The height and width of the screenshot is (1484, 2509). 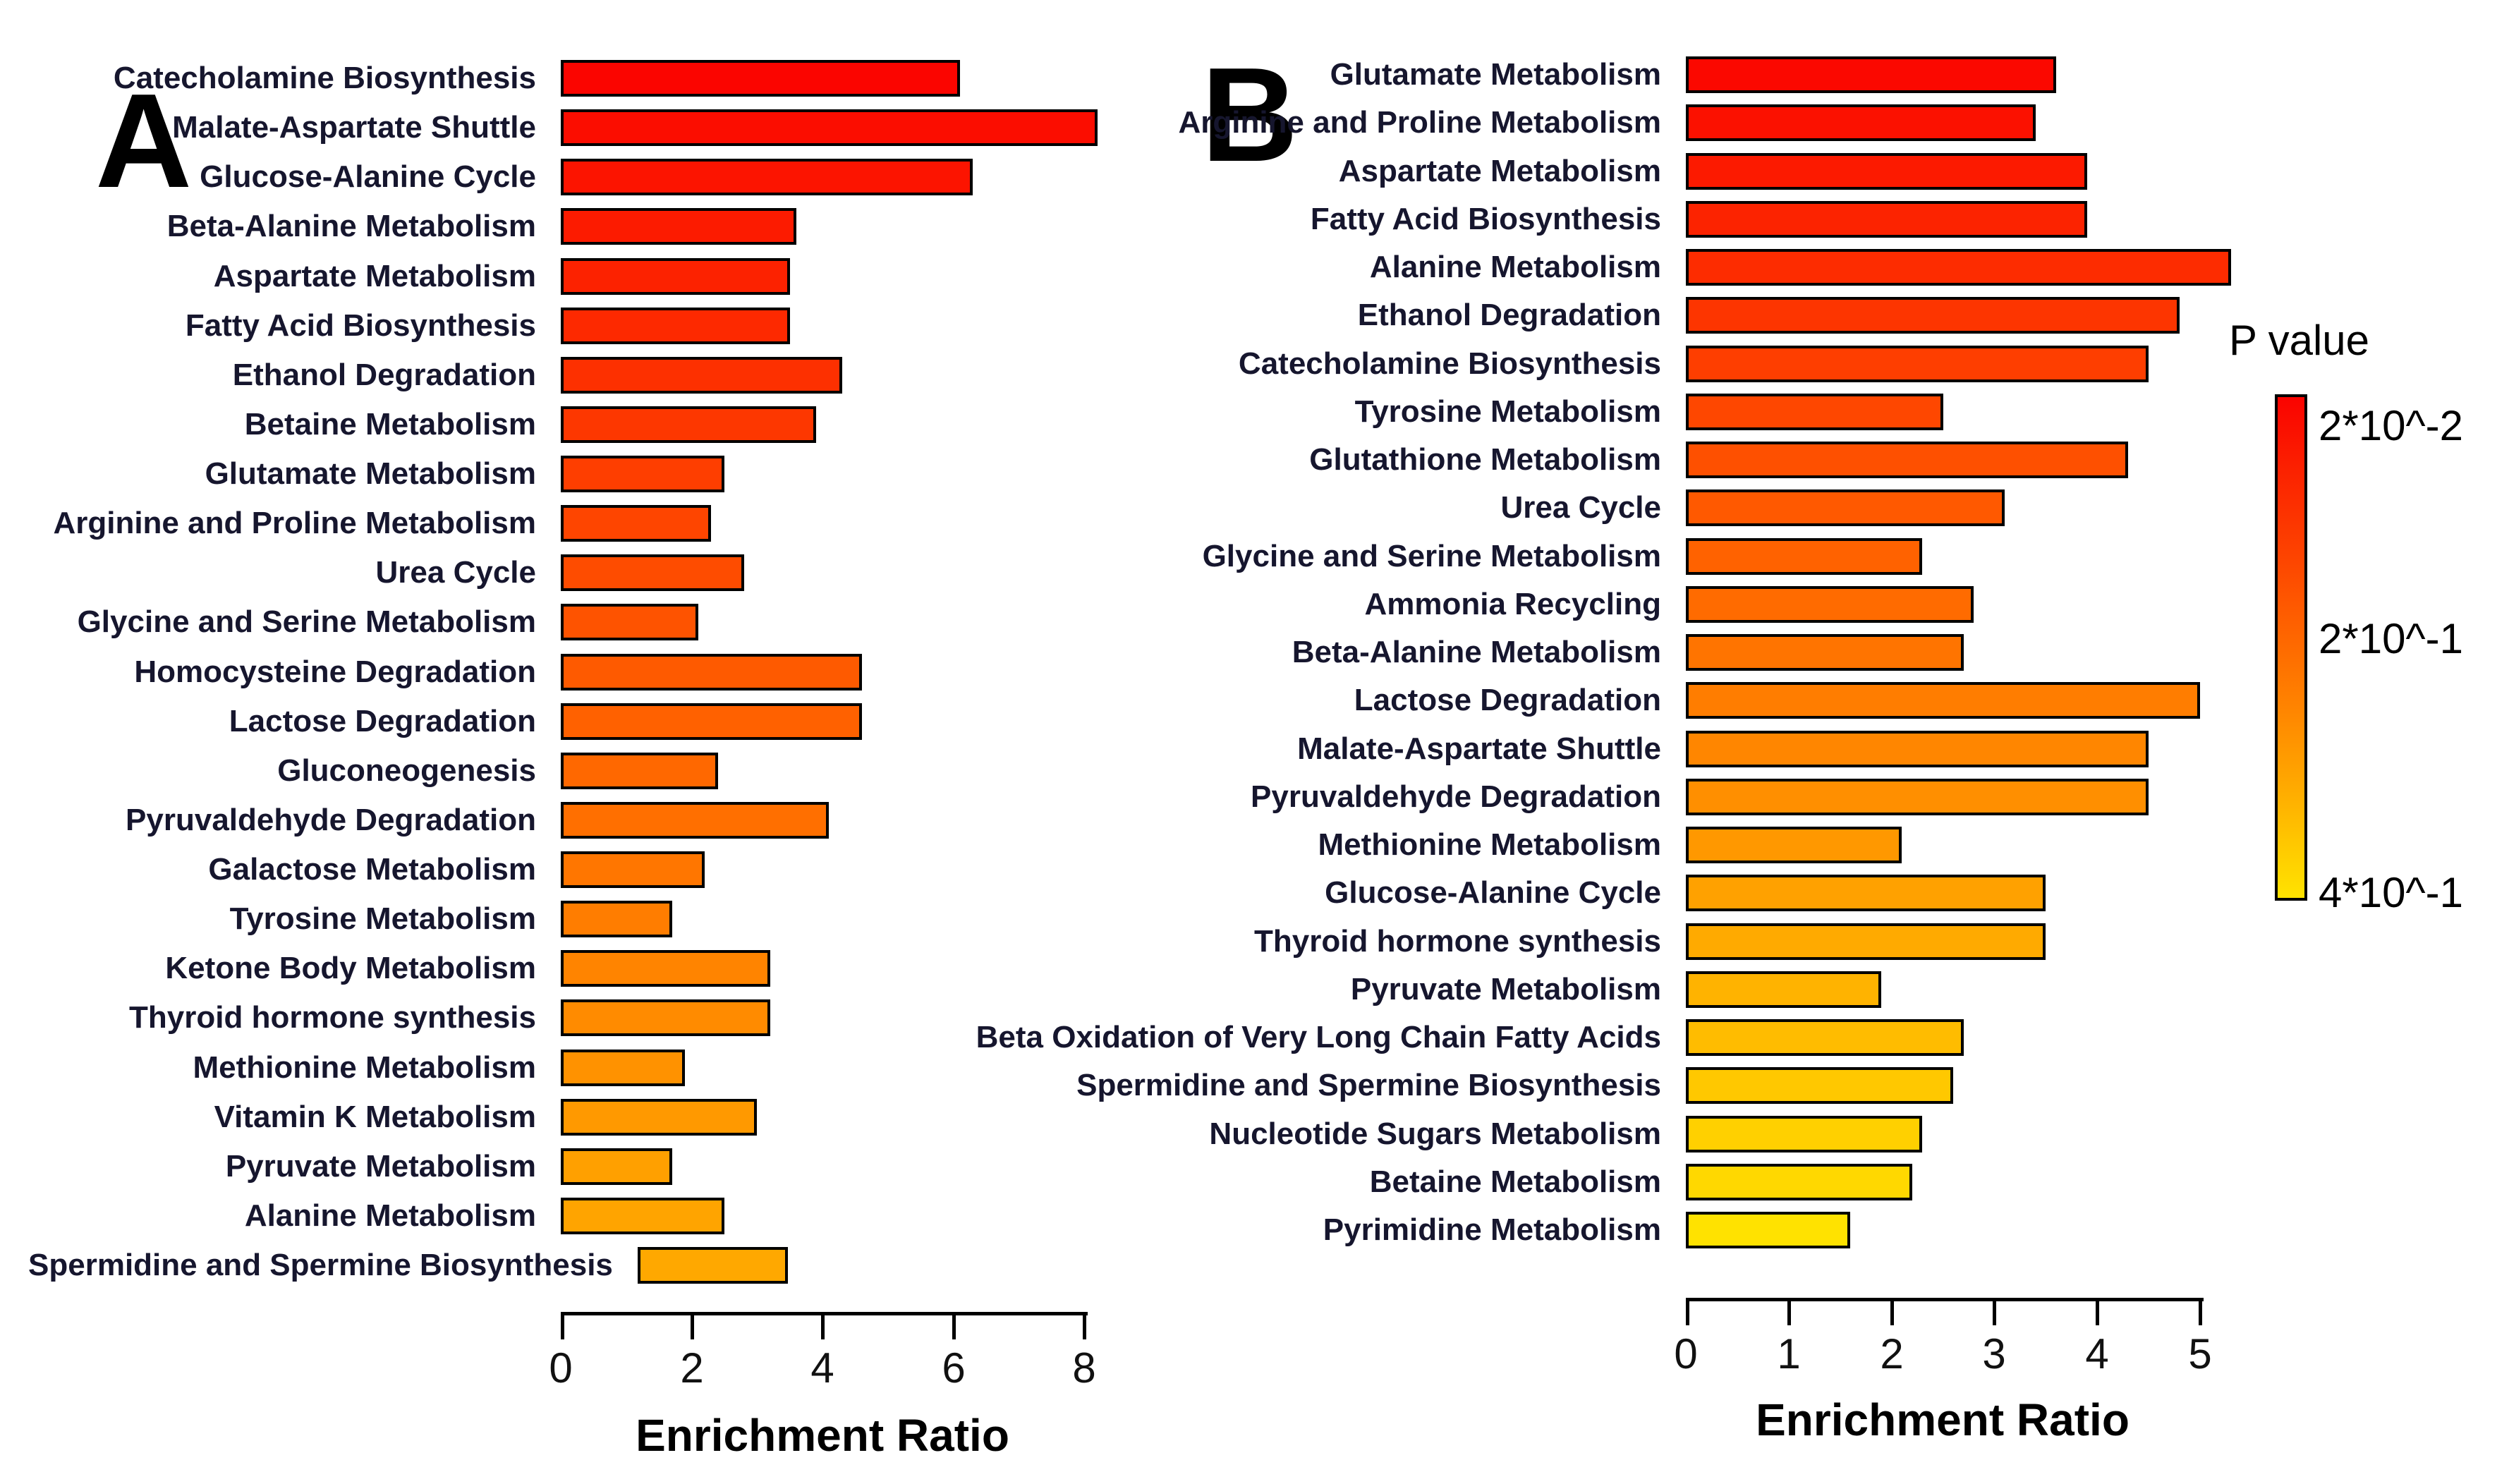 What do you see at coordinates (335, 671) in the screenshot?
I see `pathway-label: Homocysteine Degradation` at bounding box center [335, 671].